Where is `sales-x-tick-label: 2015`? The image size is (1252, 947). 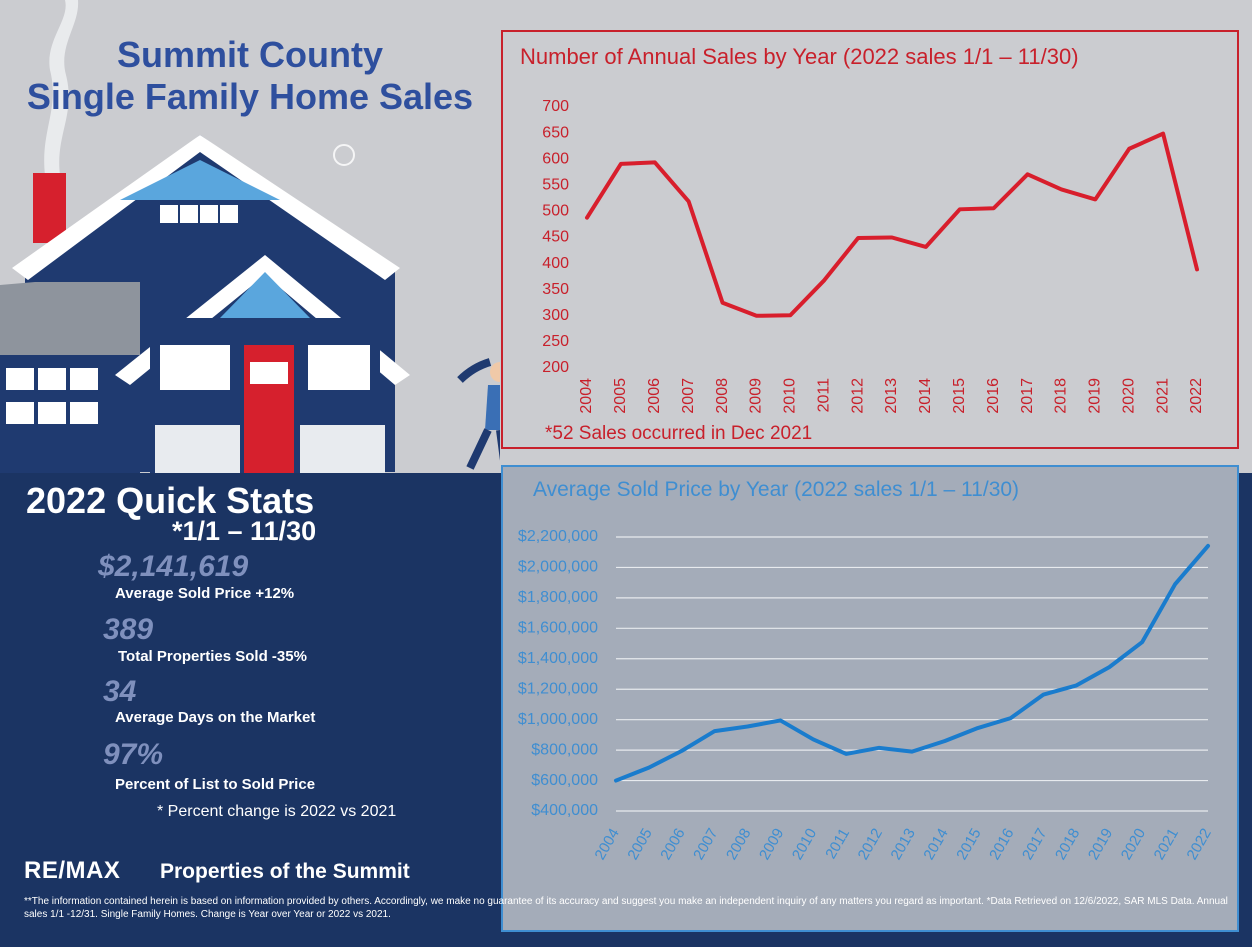
sales-x-tick-label: 2015 is located at coordinates (959, 396).